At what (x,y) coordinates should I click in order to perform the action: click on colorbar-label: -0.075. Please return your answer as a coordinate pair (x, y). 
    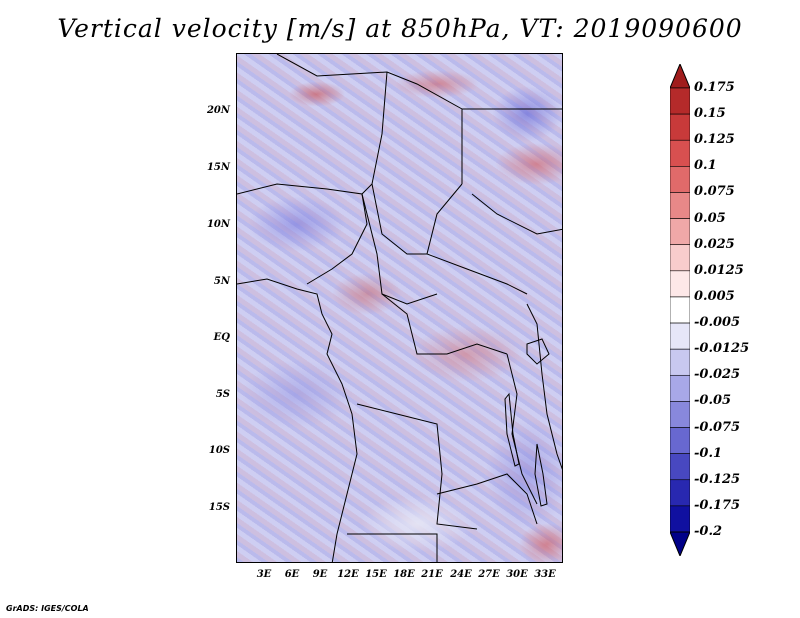
    Looking at the image, I should click on (717, 427).